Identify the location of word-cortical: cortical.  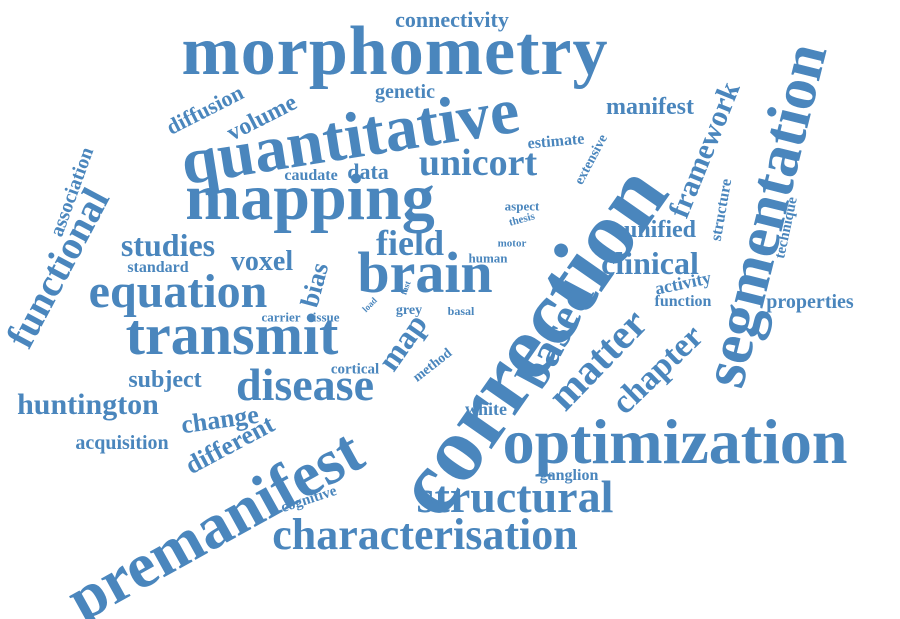
(355, 369).